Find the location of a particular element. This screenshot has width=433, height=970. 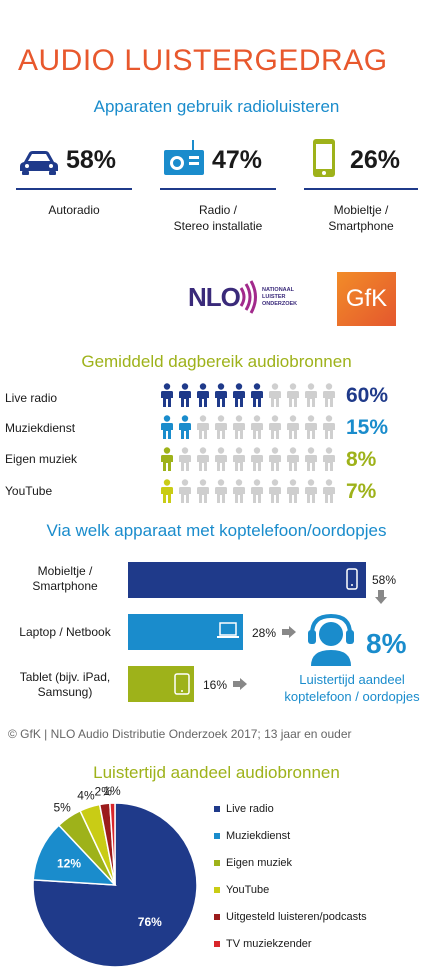

nlo-logo-subtitle: NATIONAAL LUISTER ONDERZOEK is located at coordinates (280, 297).